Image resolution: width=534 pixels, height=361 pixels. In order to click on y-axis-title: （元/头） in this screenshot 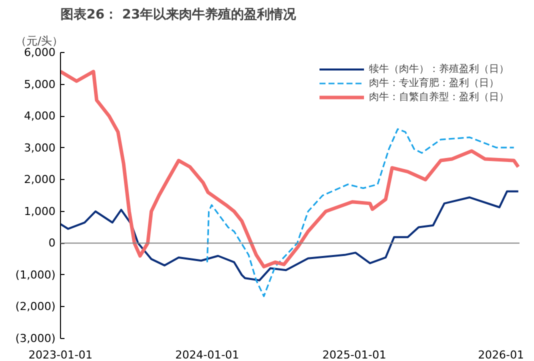, I will do `click(40, 41)`.